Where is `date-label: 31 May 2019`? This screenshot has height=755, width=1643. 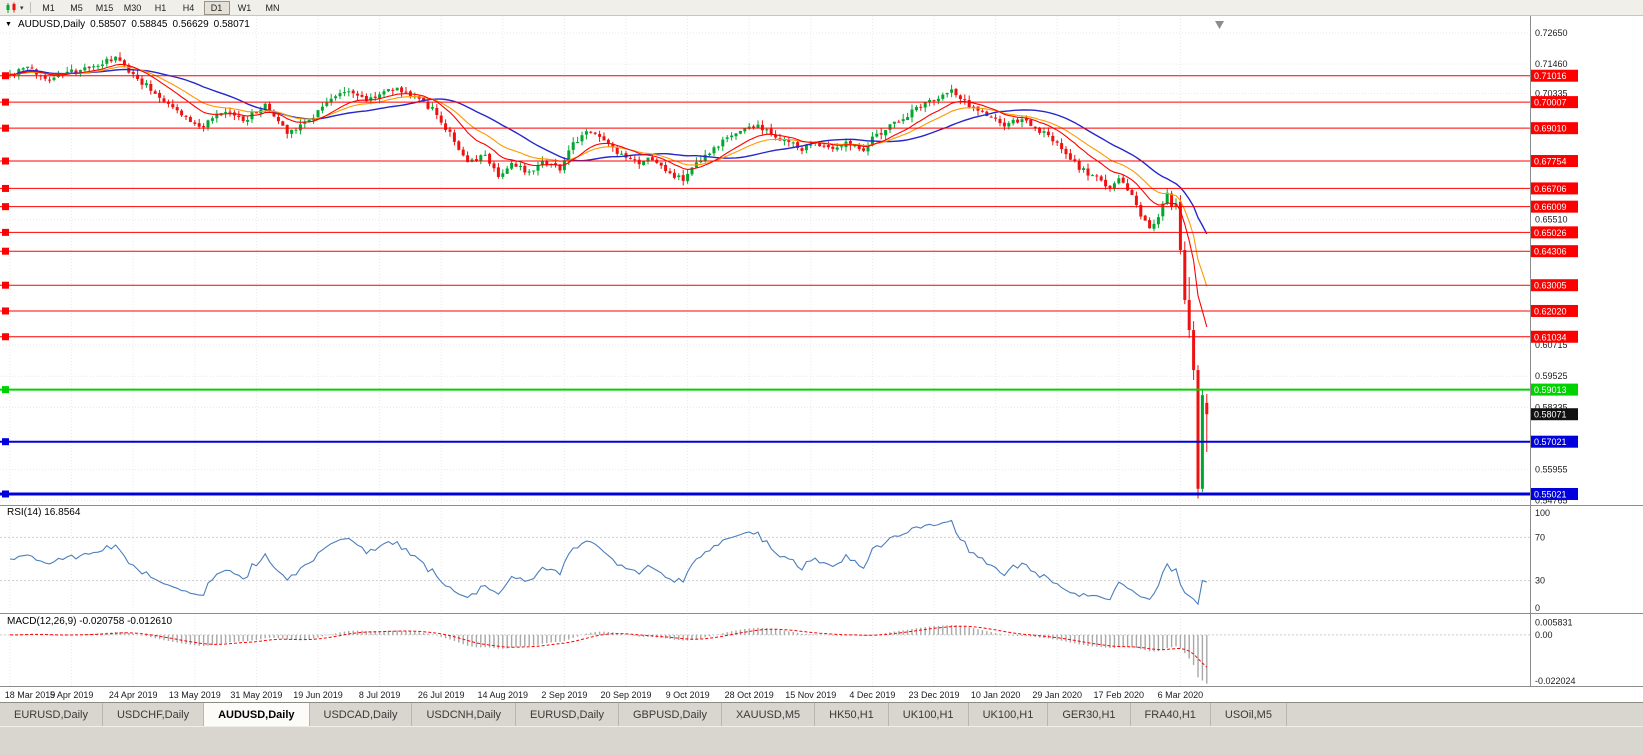
date-label: 31 May 2019 is located at coordinates (256, 695).